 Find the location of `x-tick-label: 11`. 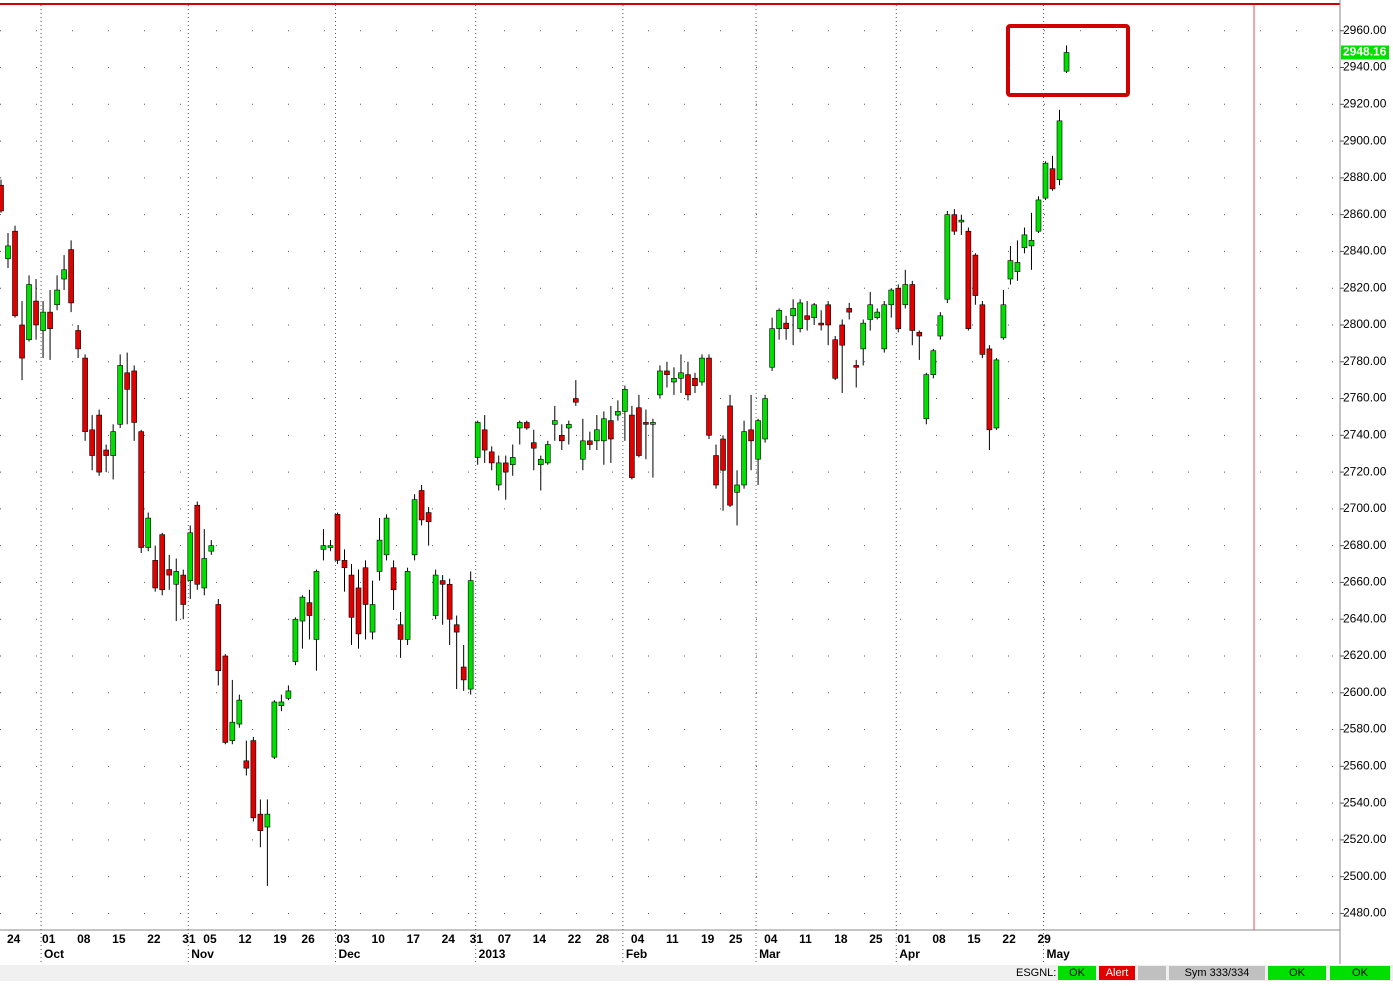

x-tick-label: 11 is located at coordinates (672, 939).